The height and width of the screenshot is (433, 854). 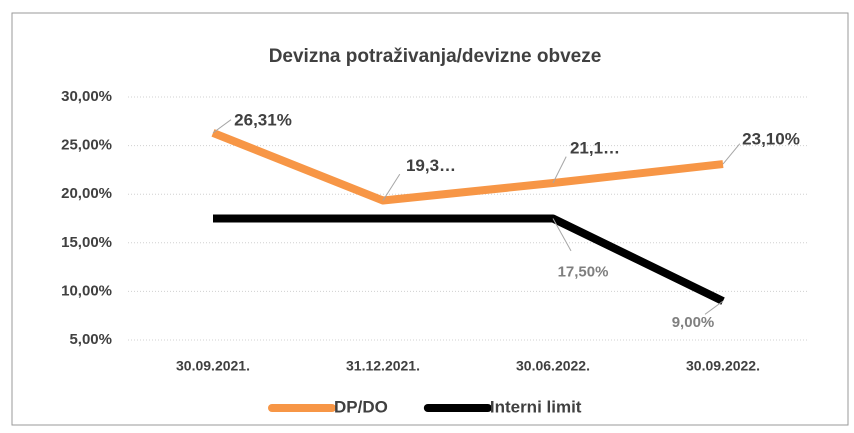 I want to click on legend-label: Interni limit, so click(x=536, y=406).